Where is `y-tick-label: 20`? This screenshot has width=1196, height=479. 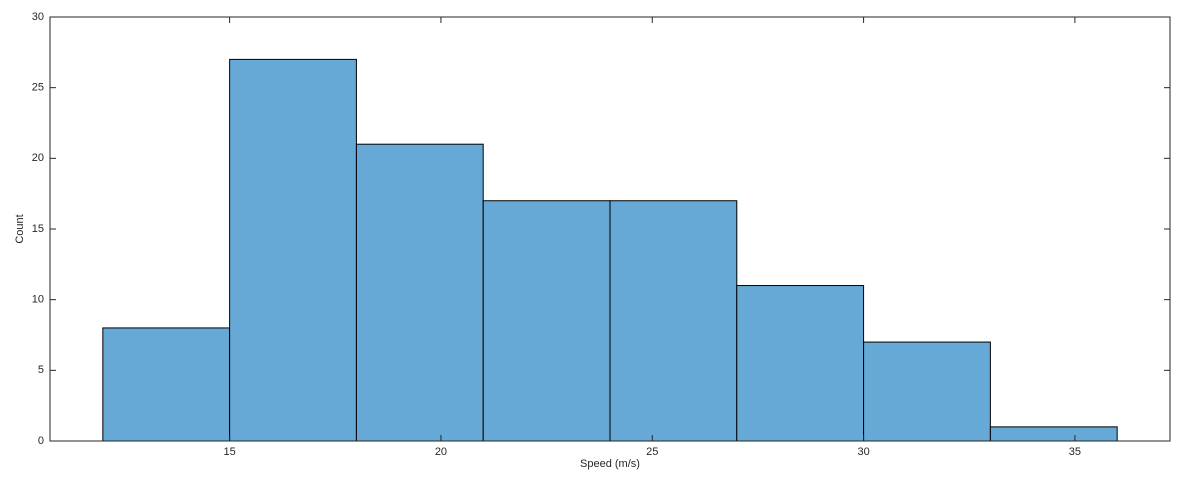
y-tick-label: 20 is located at coordinates (38, 158).